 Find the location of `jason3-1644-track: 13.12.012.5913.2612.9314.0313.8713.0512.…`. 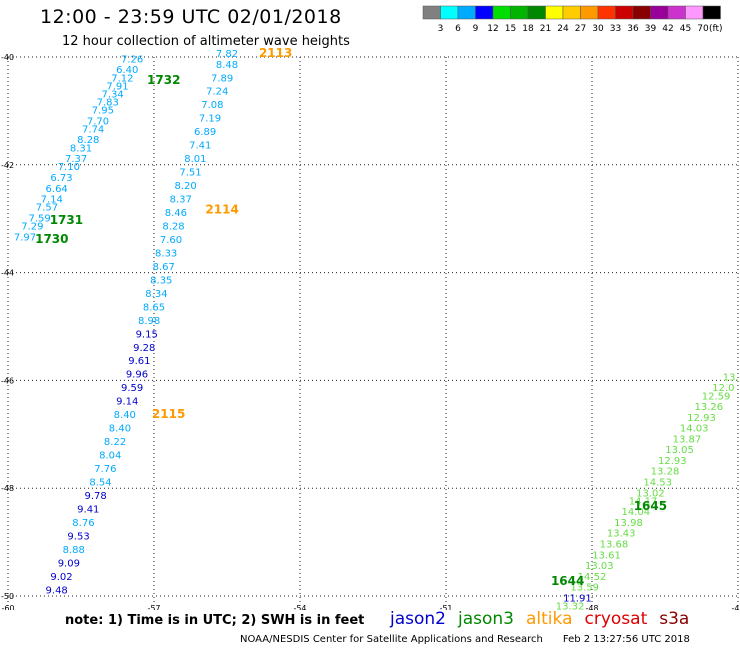

jason3-1644-track: 13.12.012.5913.2612.9314.0313.8713.0512.… is located at coordinates (647, 491).